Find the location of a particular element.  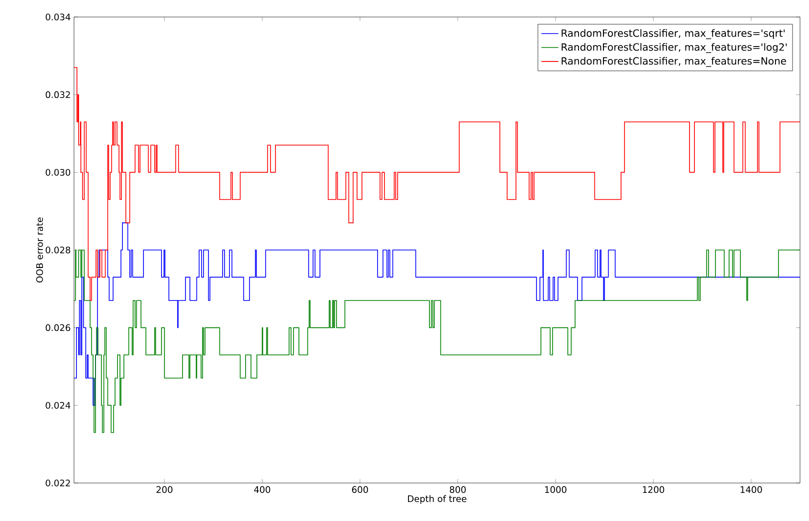

y-tick-label: 0.026 is located at coordinates (58, 328).